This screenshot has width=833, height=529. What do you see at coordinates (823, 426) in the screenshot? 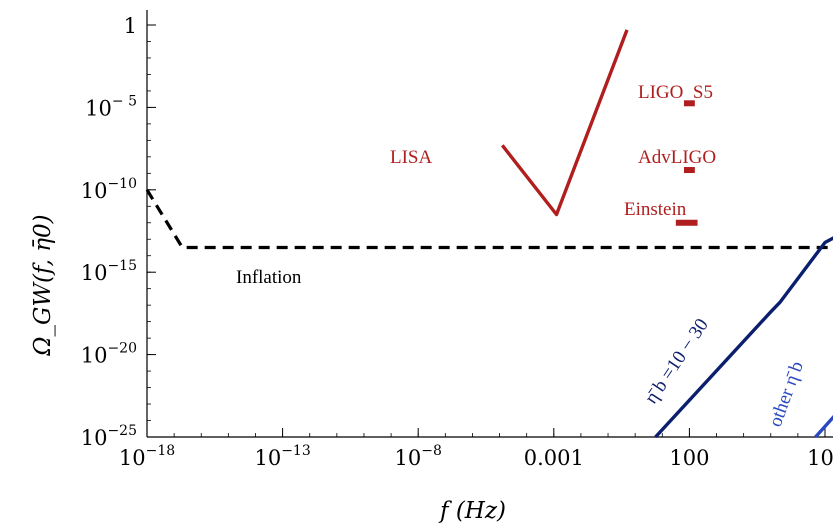
I see `other-eta-b-series-line` at bounding box center [823, 426].